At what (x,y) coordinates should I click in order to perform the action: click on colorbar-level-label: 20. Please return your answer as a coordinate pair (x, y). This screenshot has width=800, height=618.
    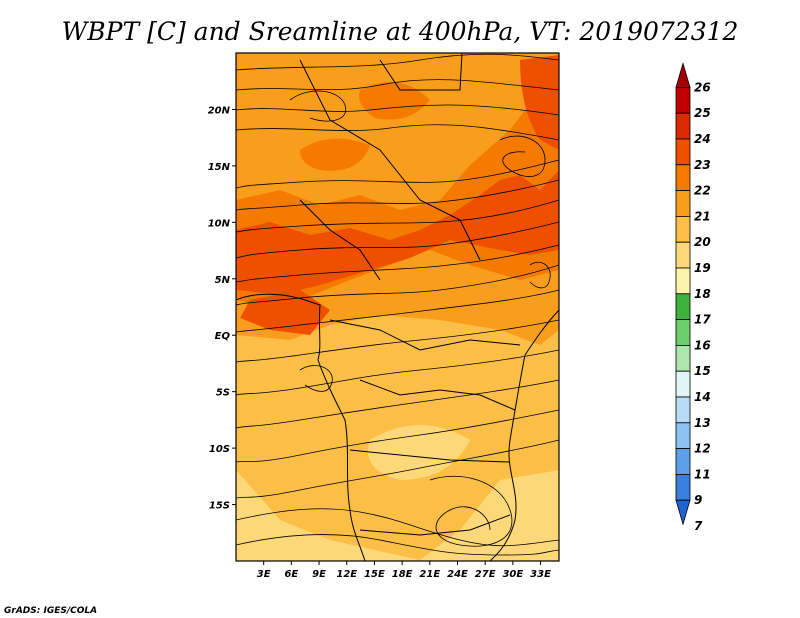
    Looking at the image, I should click on (702, 242).